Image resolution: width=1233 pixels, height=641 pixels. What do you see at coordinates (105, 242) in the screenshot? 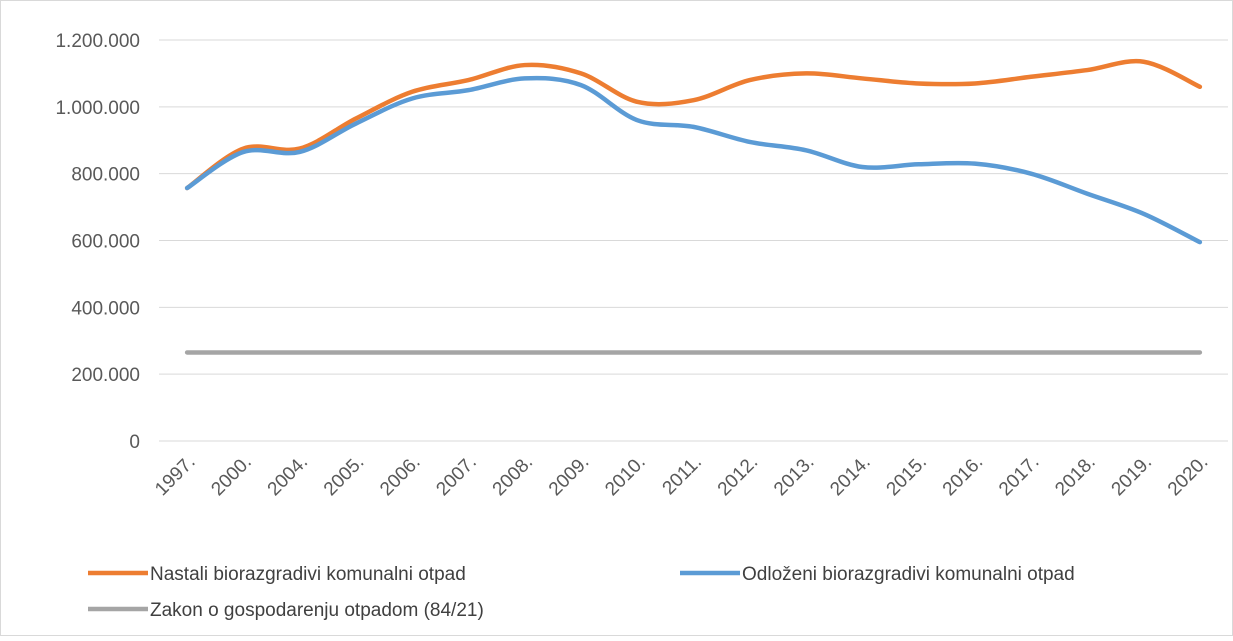
I see `y-tick-label: 600.000` at bounding box center [105, 242].